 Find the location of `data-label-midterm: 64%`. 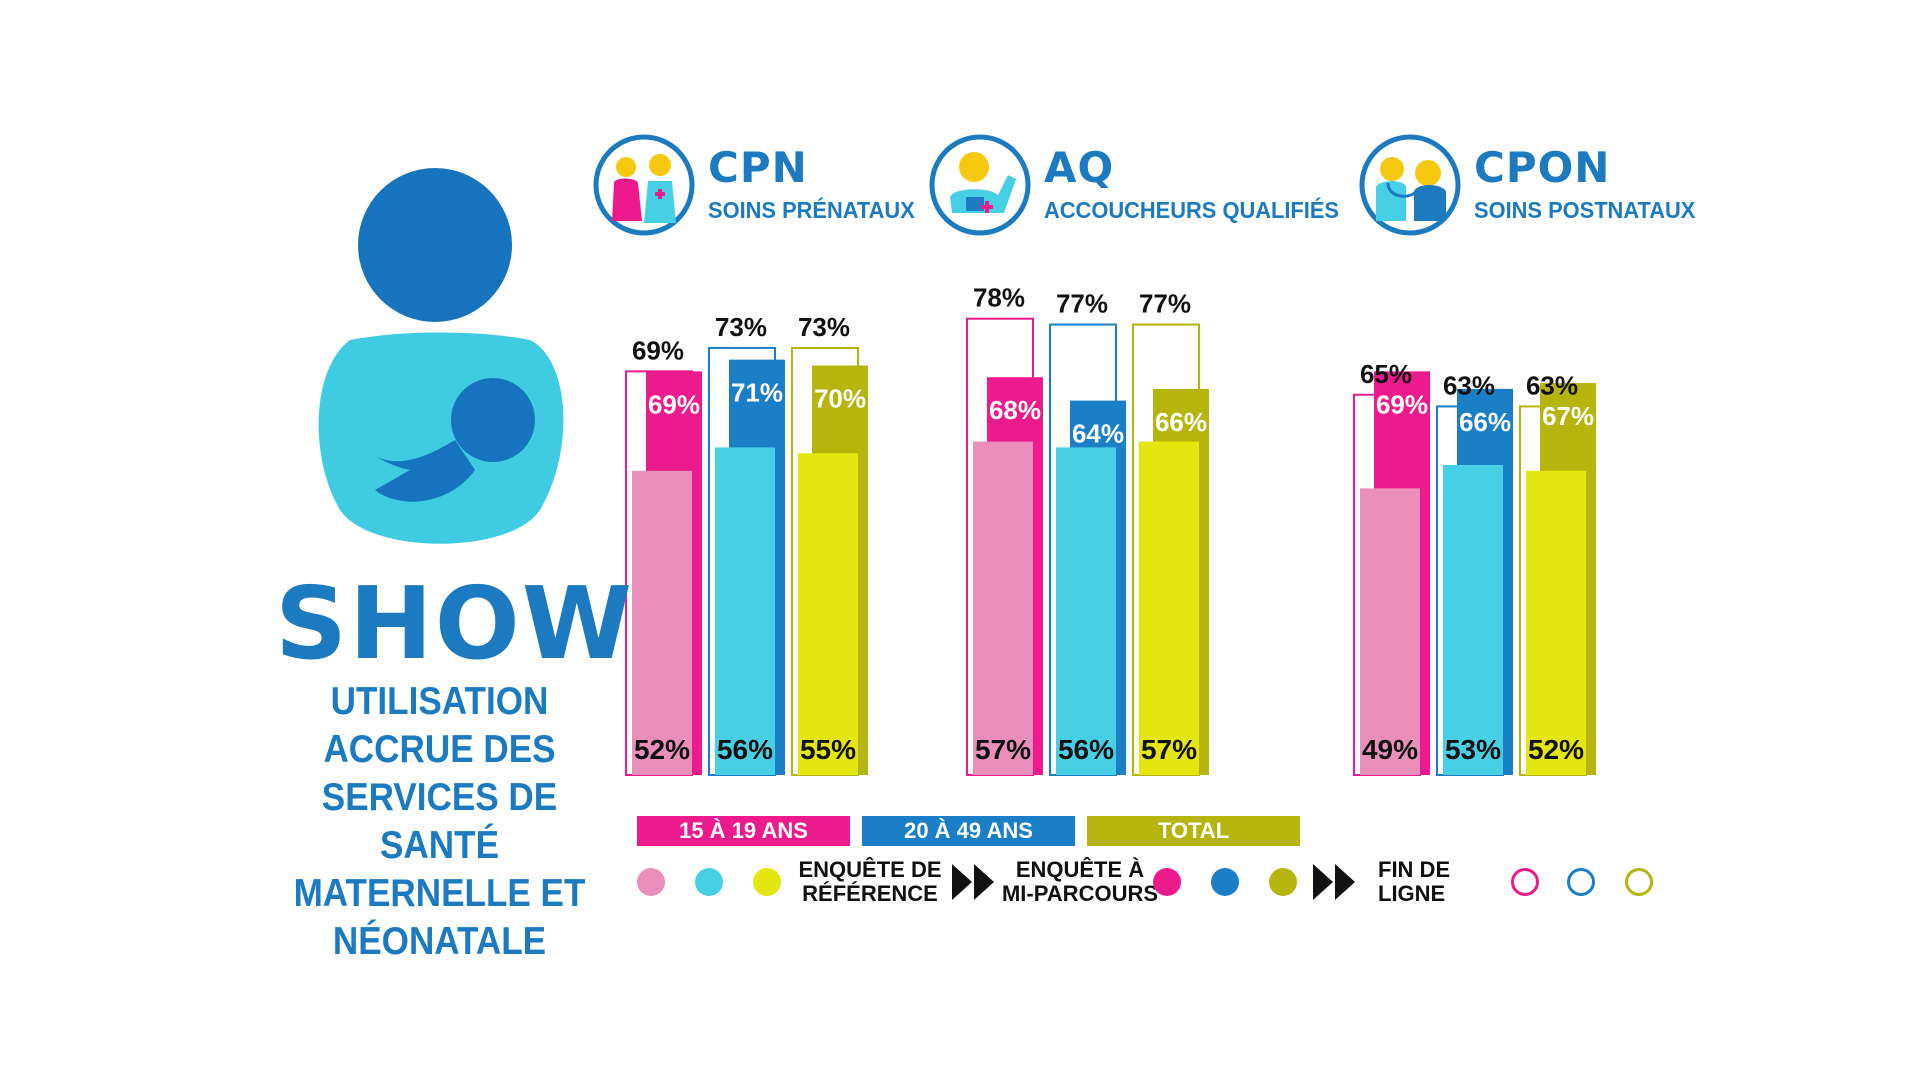

data-label-midterm: 64% is located at coordinates (1098, 434).